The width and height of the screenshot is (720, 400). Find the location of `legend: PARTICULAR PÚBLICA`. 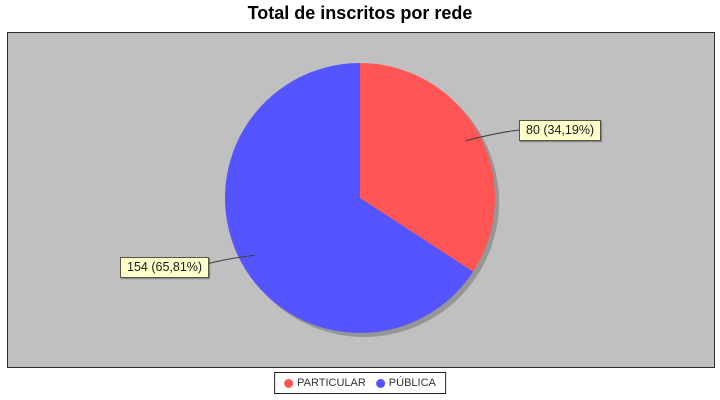

legend: PARTICULAR PÚBLICA is located at coordinates (360, 383).